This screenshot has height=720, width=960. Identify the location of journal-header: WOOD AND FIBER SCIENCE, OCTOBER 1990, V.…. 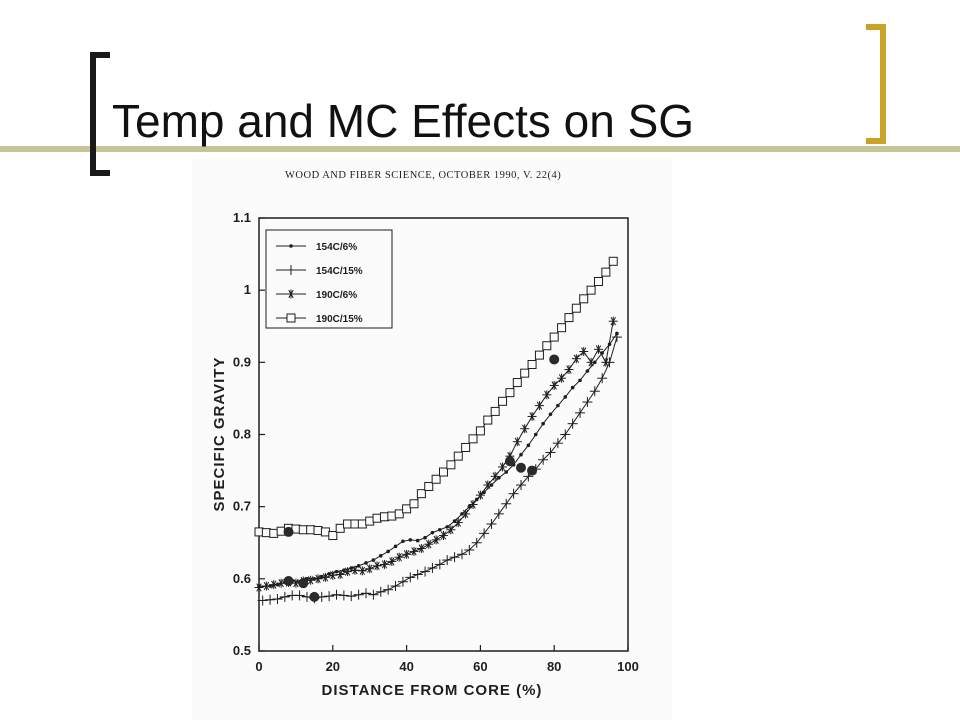
(423, 175).